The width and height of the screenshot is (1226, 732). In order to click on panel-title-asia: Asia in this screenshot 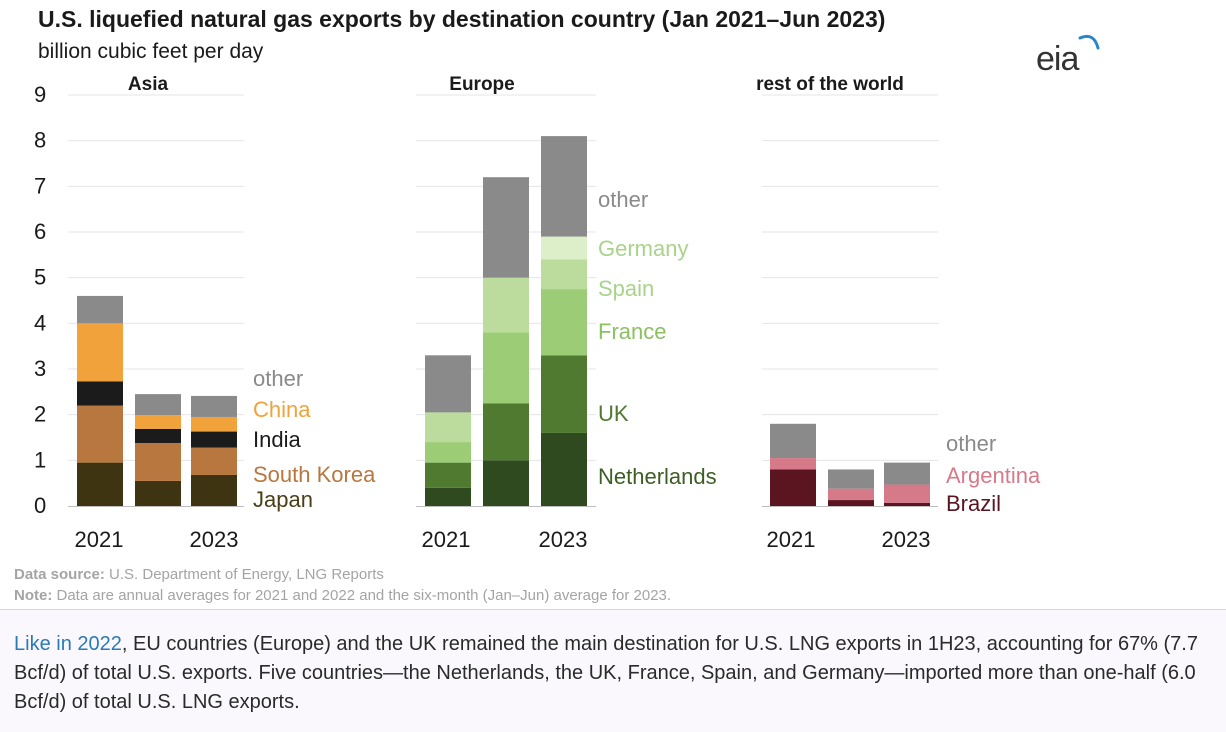, I will do `click(148, 84)`.